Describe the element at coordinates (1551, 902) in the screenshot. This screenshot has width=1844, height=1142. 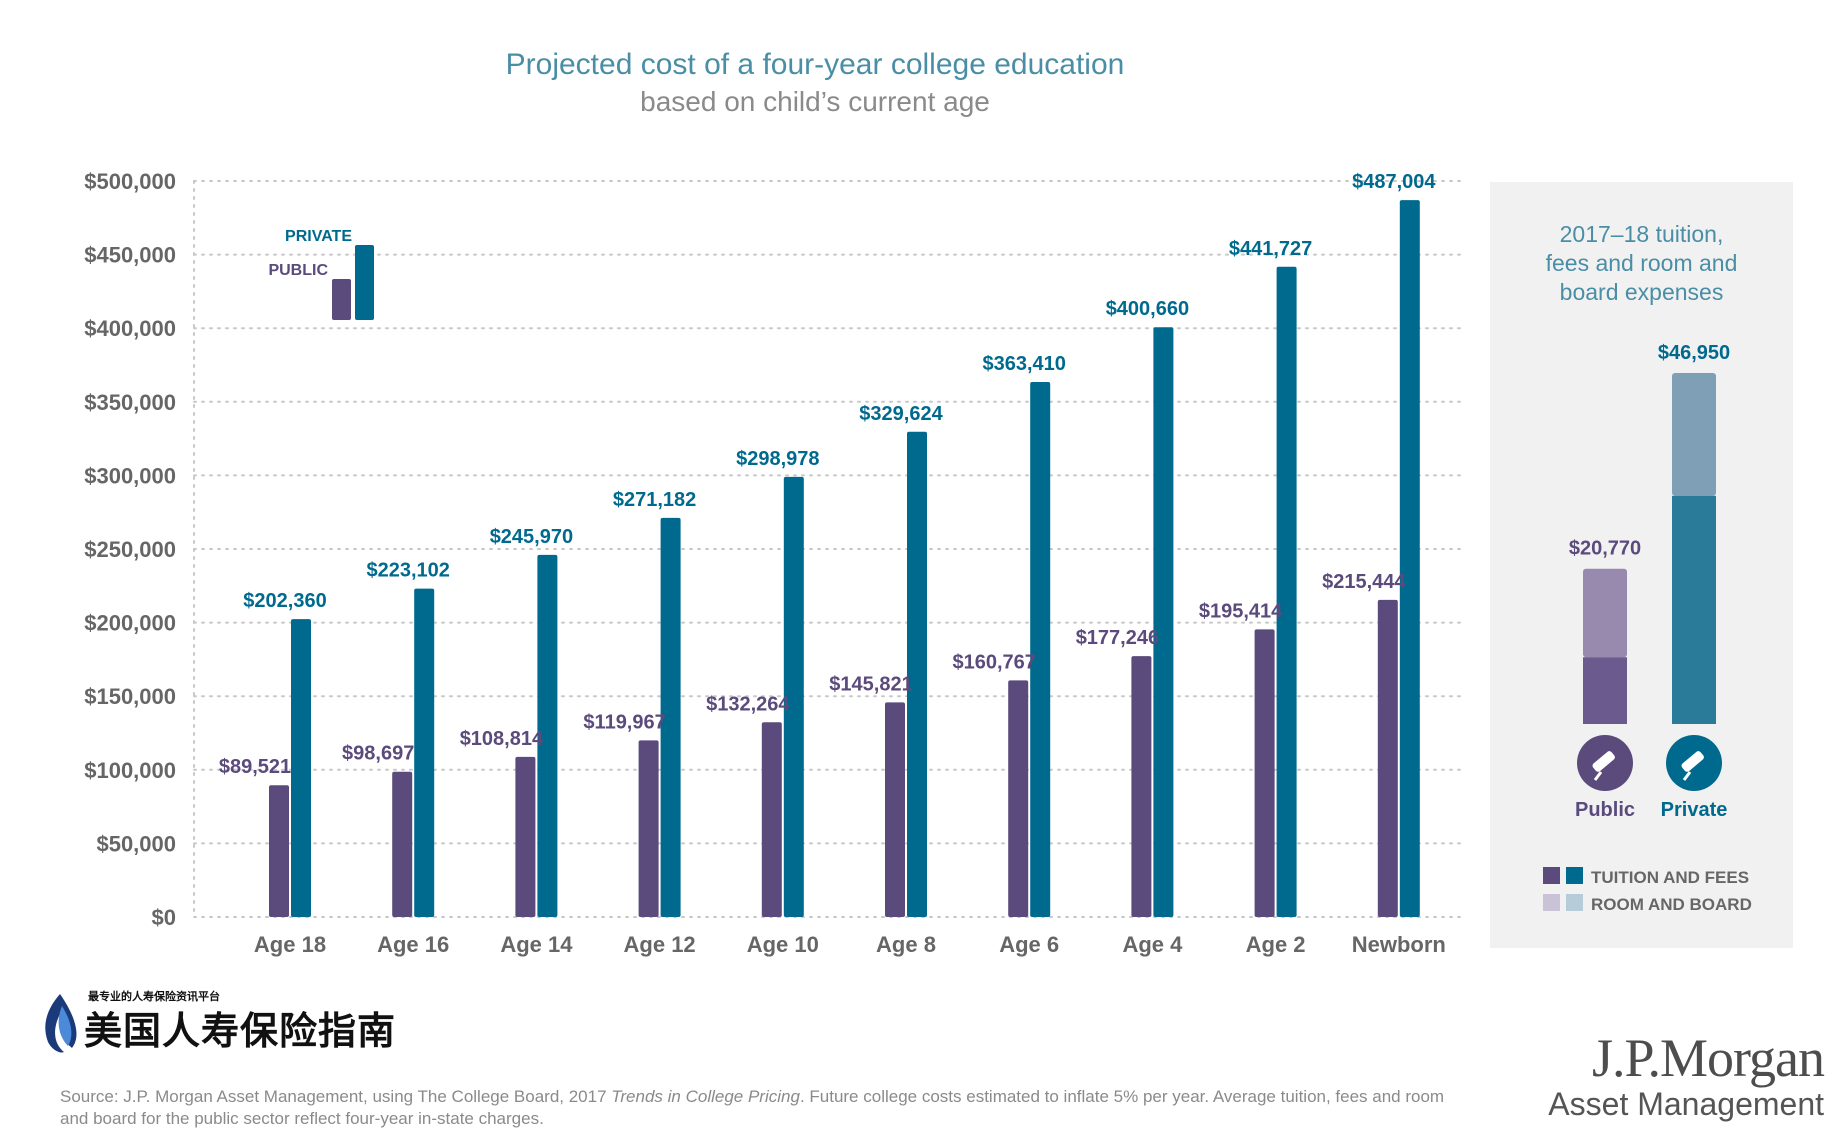
I see `legend-swatch-room-public` at that location.